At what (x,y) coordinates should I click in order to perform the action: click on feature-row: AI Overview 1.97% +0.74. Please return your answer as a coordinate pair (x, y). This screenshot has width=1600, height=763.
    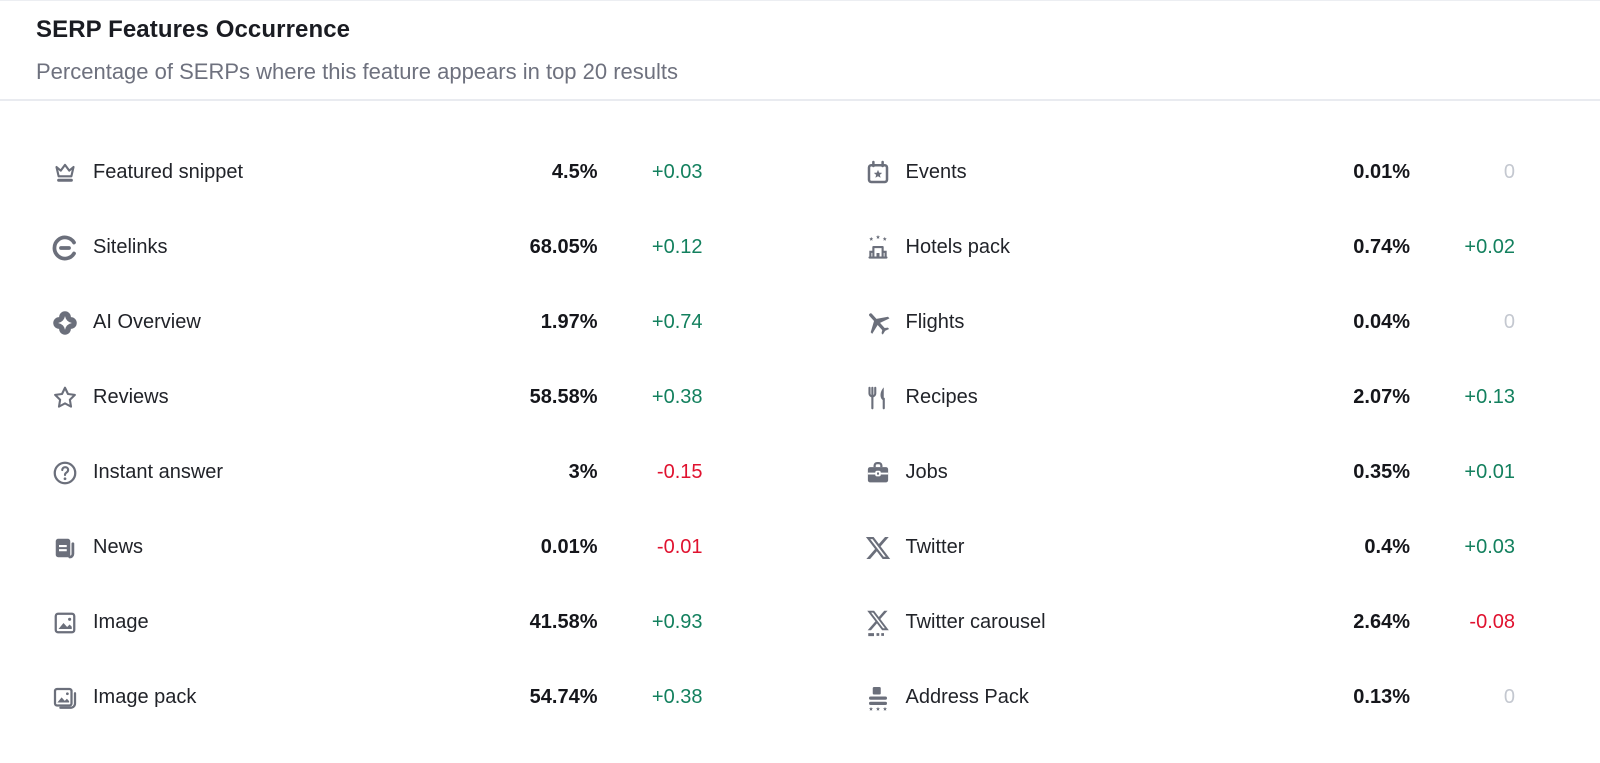
    Looking at the image, I should click on (376, 322).